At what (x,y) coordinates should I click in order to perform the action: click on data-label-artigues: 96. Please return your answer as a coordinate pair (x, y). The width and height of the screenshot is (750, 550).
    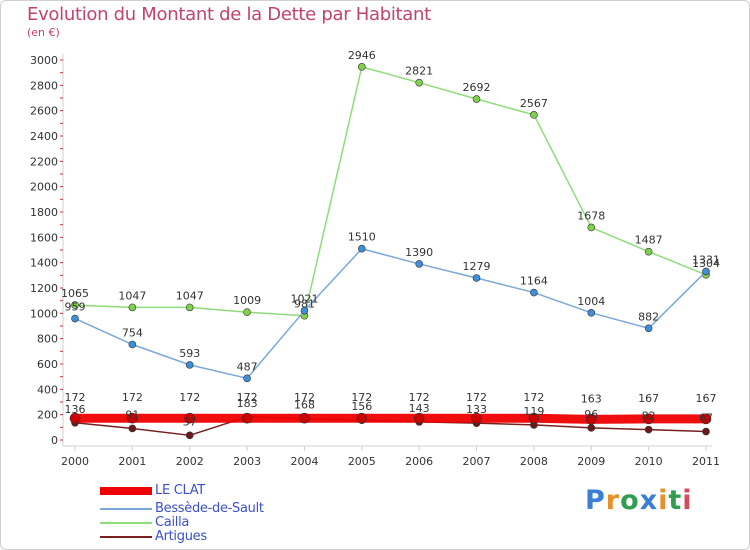
    Looking at the image, I should click on (591, 414).